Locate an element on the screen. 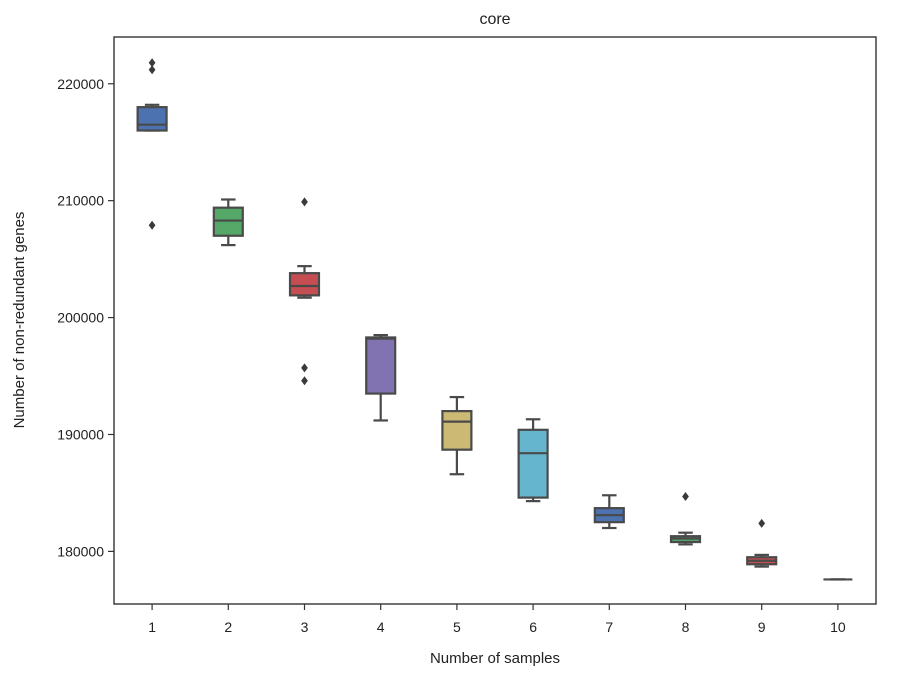 The height and width of the screenshot is (677, 900). x-tick-label: 5 is located at coordinates (457, 627).